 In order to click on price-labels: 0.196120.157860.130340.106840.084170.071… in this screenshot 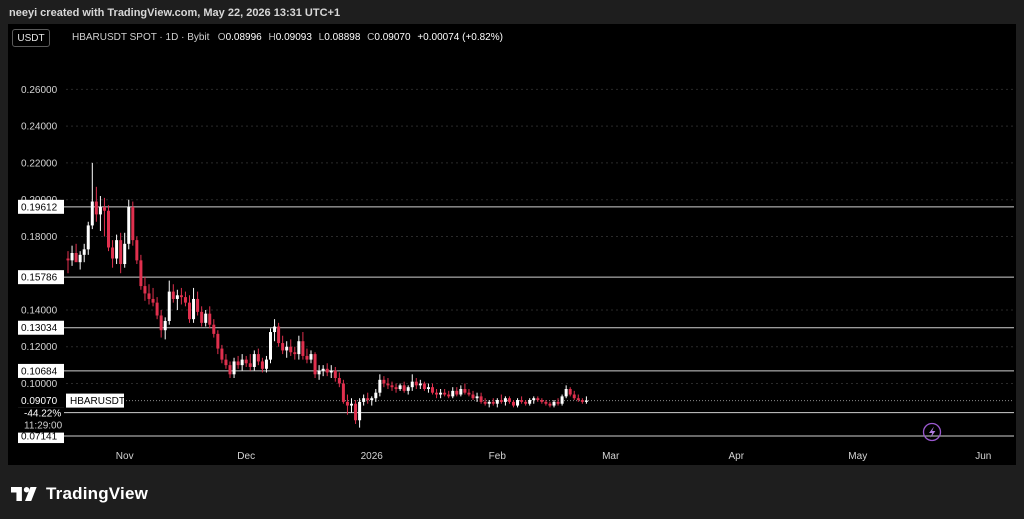, I will do `click(71, 321)`.